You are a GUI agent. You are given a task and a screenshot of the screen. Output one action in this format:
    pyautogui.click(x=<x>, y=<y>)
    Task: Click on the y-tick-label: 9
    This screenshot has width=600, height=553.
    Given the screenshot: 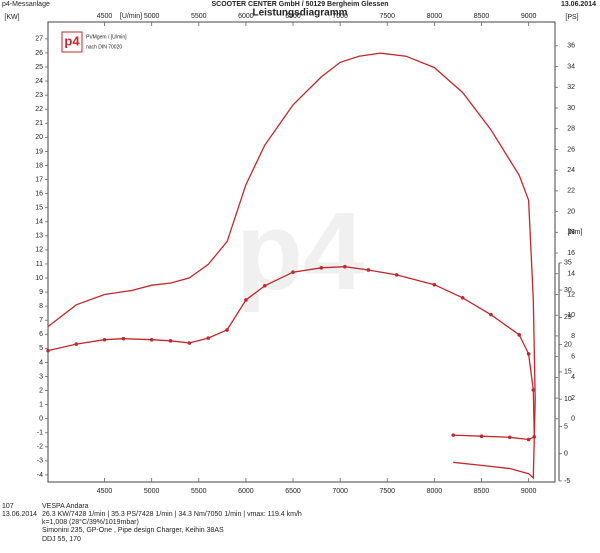 What is the action you would take?
    pyautogui.click(x=41, y=292)
    